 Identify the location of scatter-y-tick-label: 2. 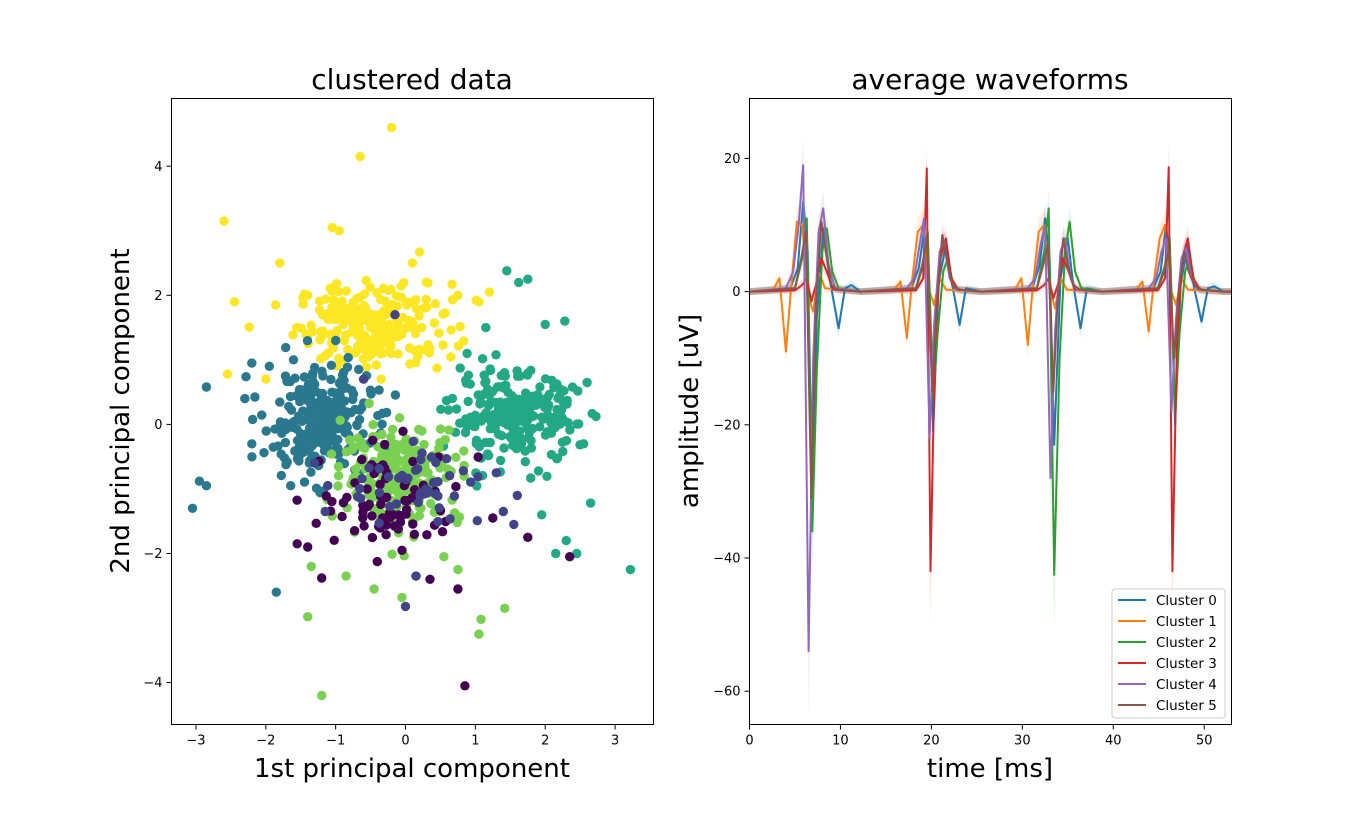
(158, 296).